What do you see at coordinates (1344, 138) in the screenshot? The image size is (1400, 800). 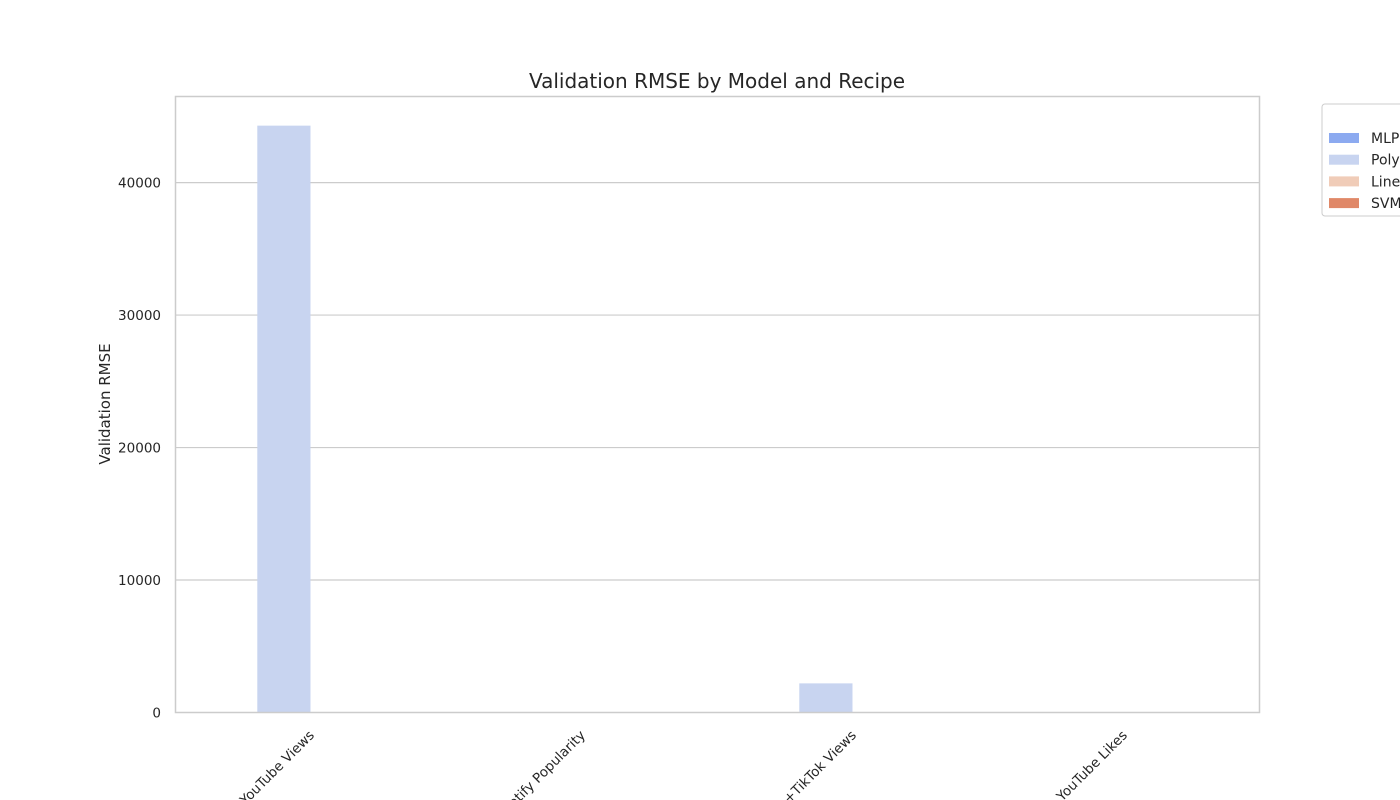 I see `legend-swatch-mlp` at bounding box center [1344, 138].